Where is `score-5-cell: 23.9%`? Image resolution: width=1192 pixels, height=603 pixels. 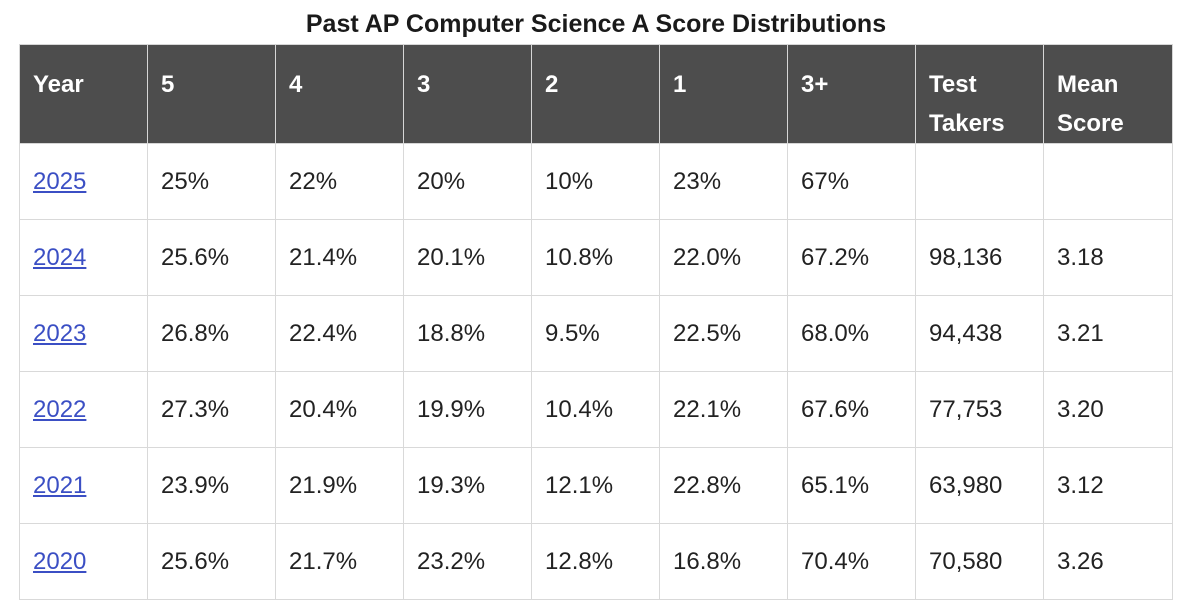
score-5-cell: 23.9% is located at coordinates (211, 485).